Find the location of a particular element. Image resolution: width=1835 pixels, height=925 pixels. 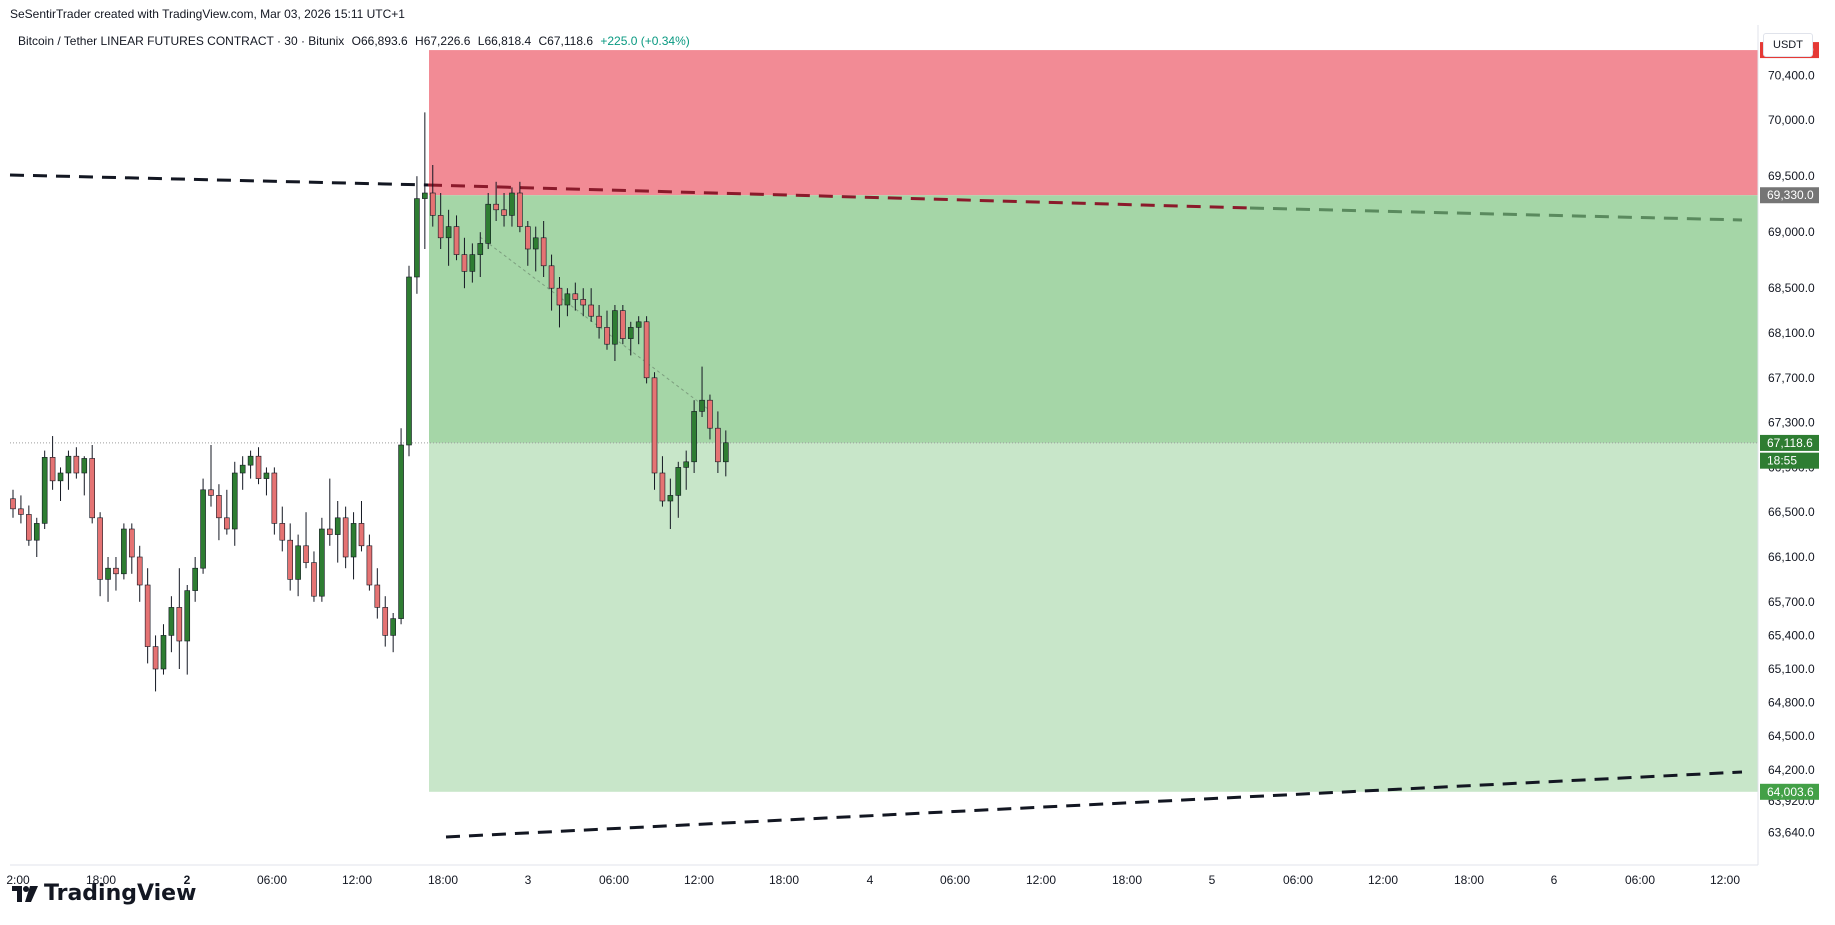

time-tick-label: 2 is located at coordinates (187, 880).